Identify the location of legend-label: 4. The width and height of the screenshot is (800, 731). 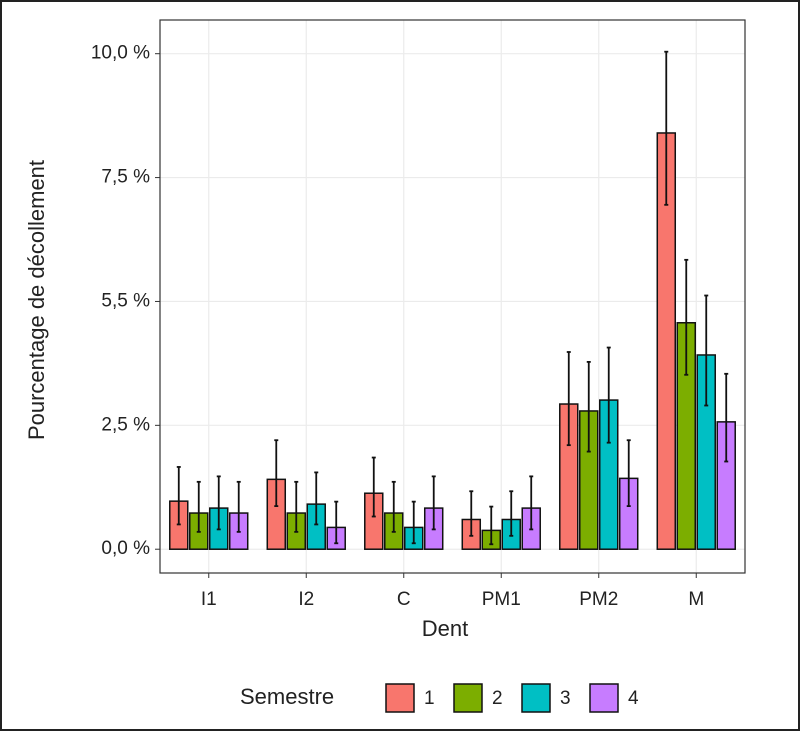
(633, 698).